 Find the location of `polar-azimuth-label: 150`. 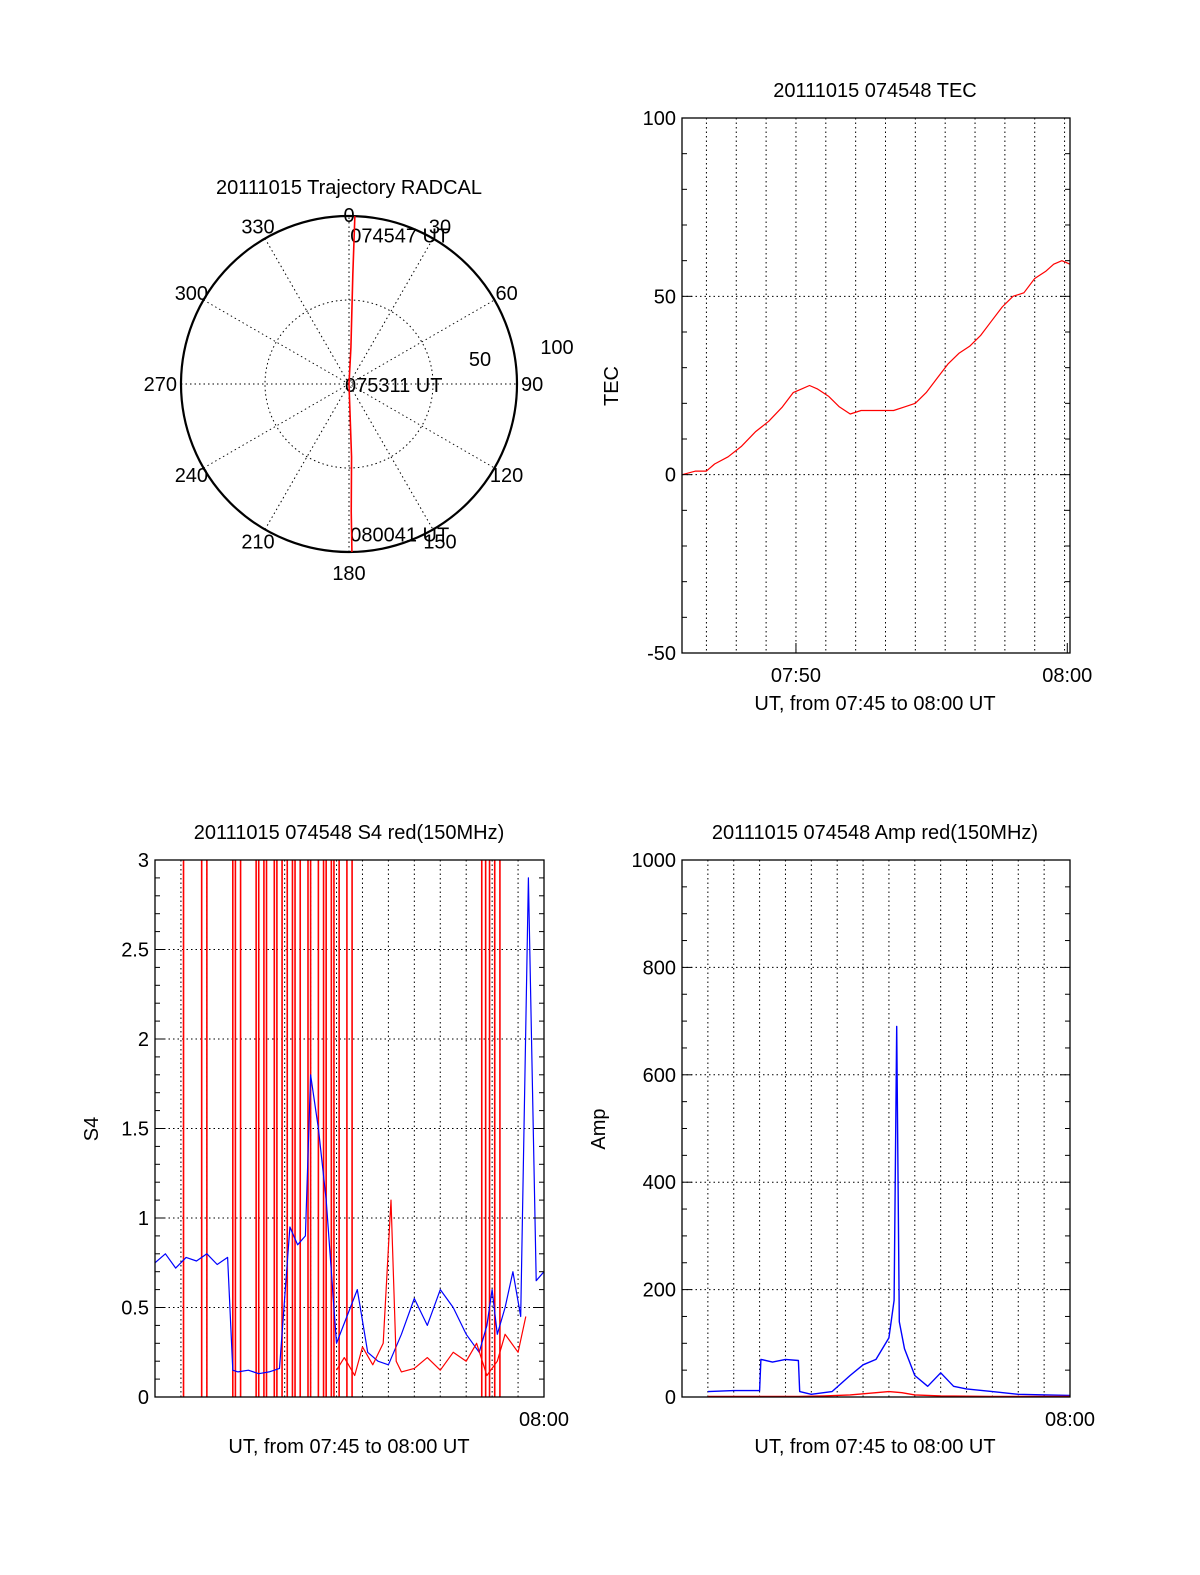

polar-azimuth-label: 150 is located at coordinates (439, 543).